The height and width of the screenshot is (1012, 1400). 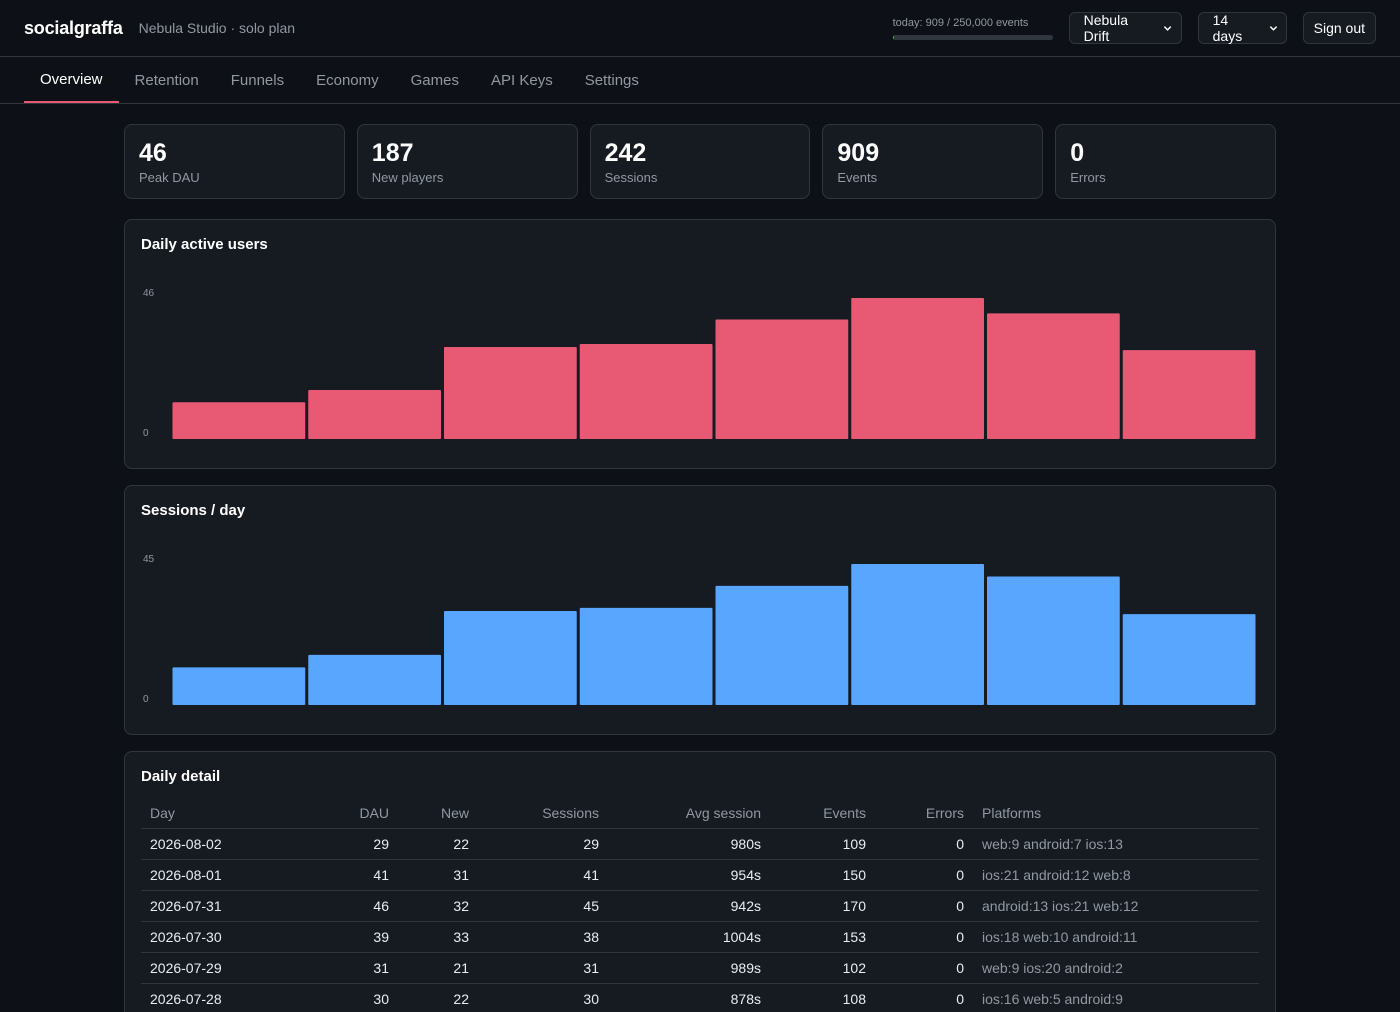 What do you see at coordinates (1116, 937) in the screenshot?
I see `cell-platforms: ios:18 web:10 android:11` at bounding box center [1116, 937].